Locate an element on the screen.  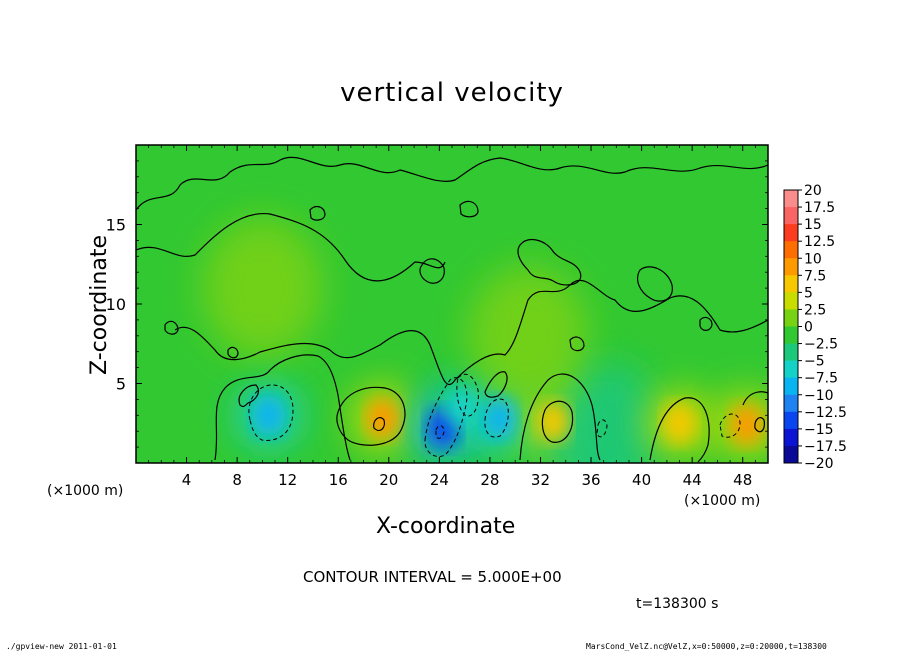
x-tick-label: 40 is located at coordinates (641, 480).